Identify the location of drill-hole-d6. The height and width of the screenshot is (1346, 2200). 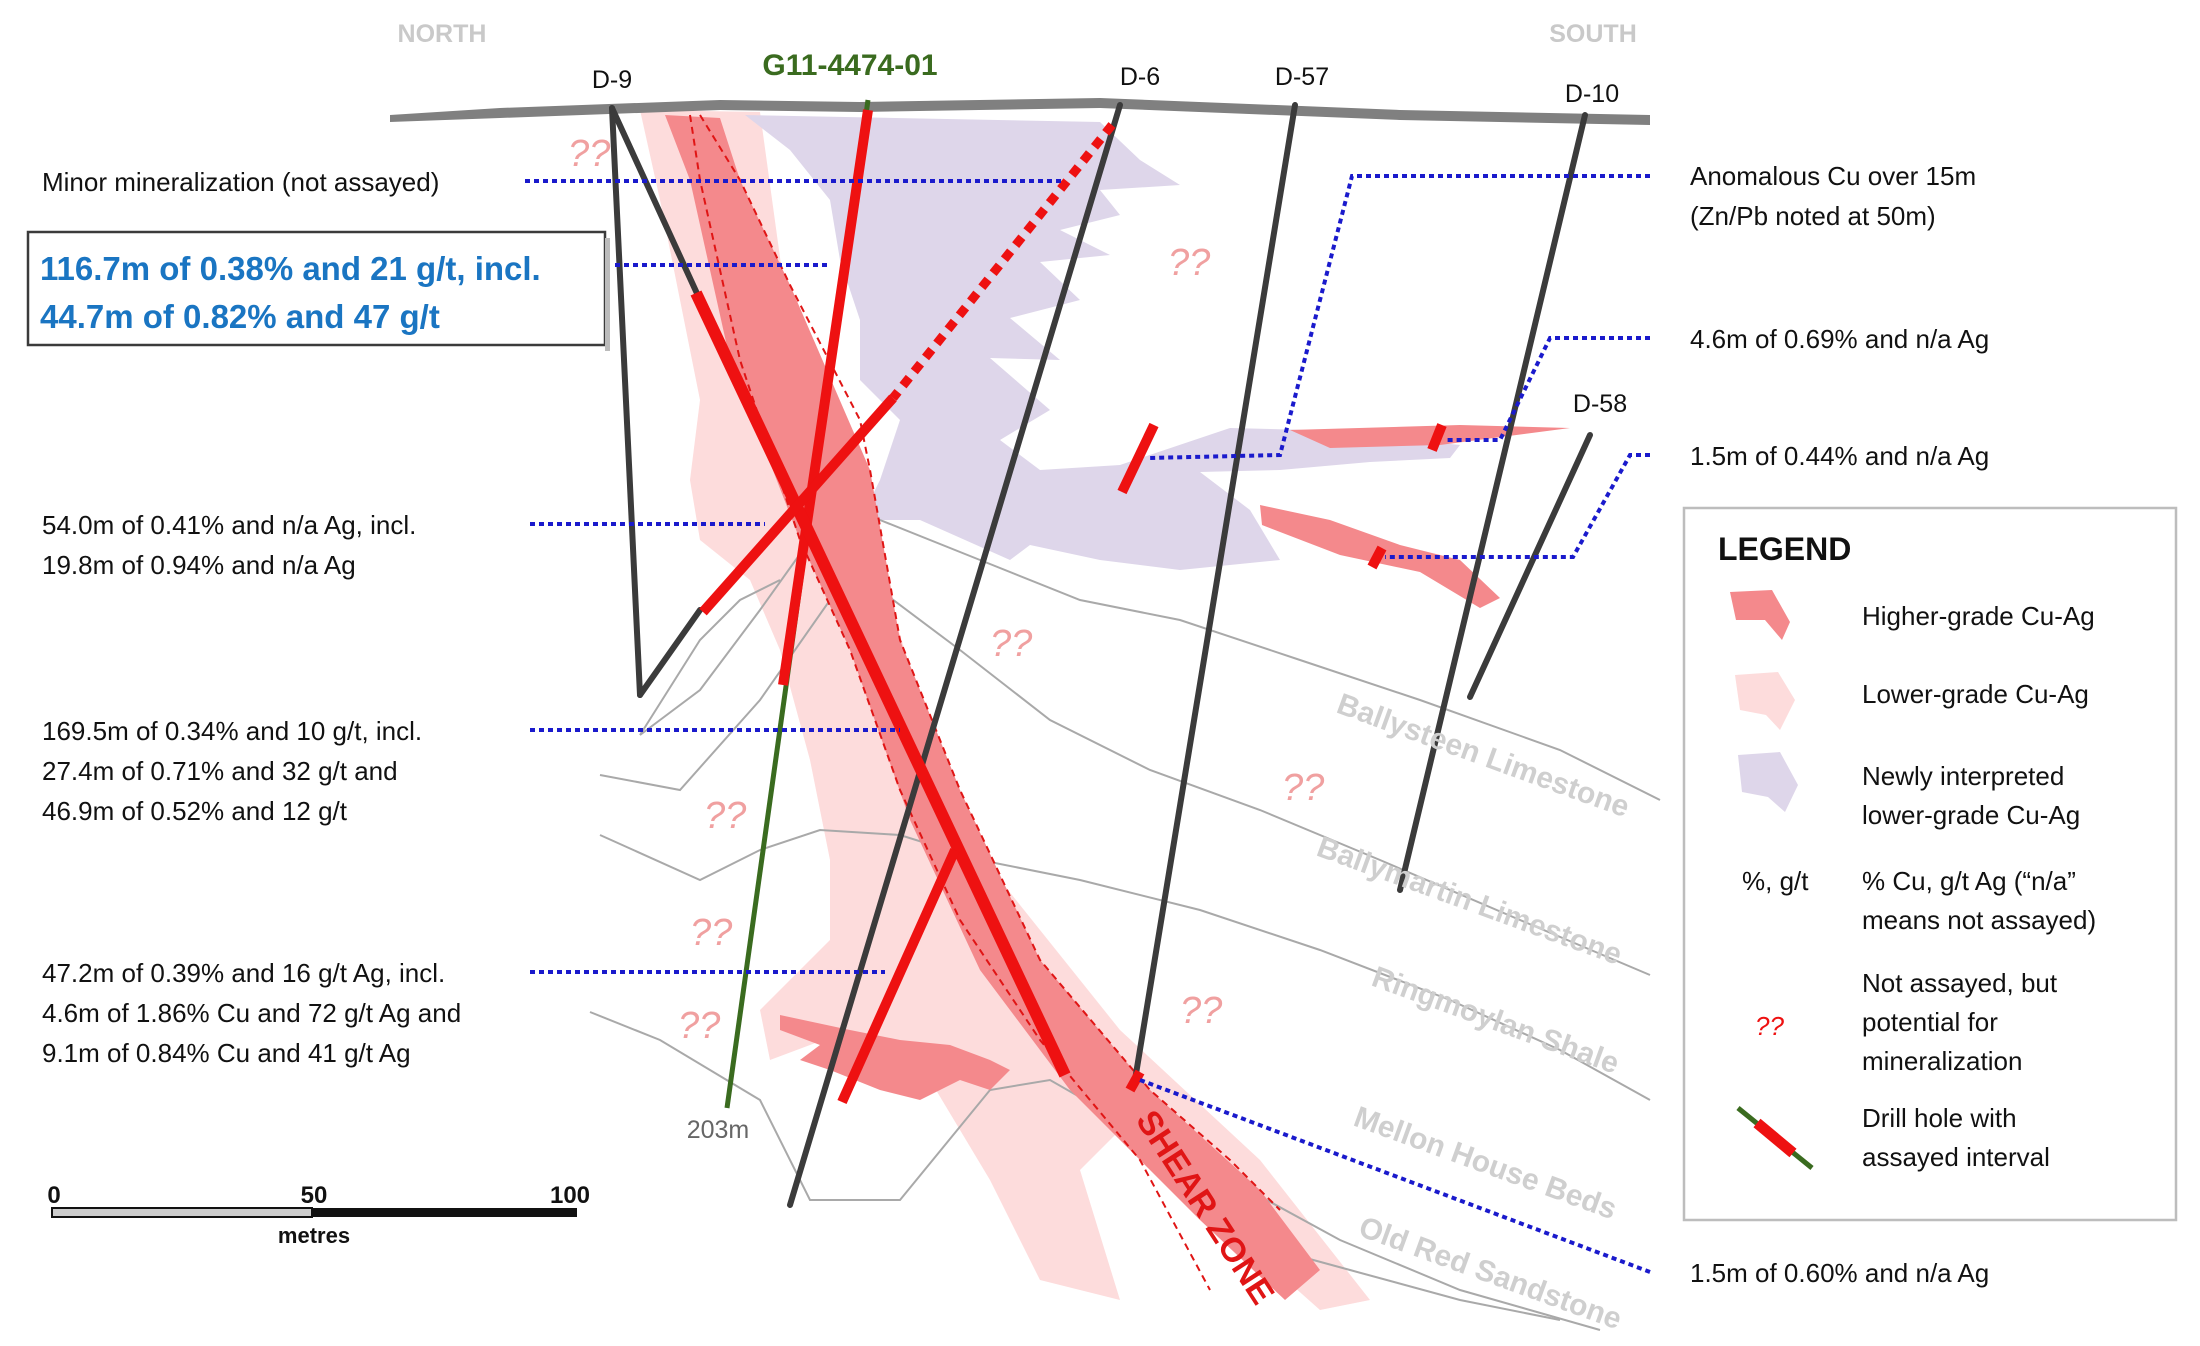
(955, 655).